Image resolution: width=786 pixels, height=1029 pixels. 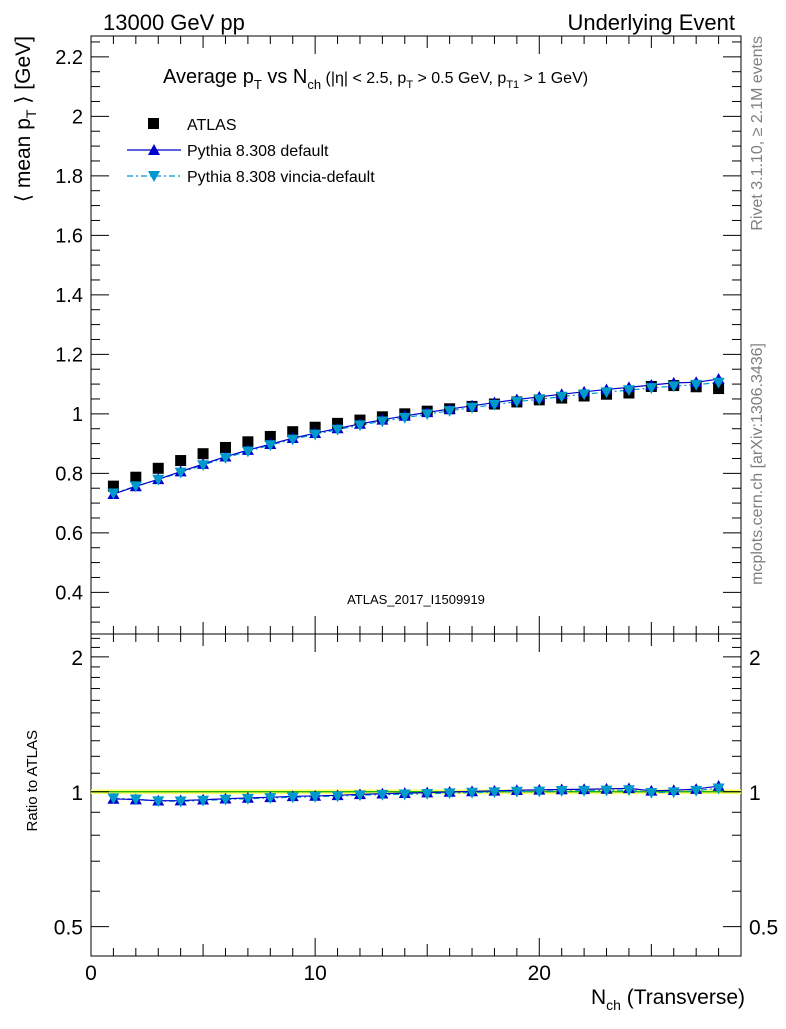 What do you see at coordinates (539, 973) in the screenshot?
I see `x-tick-label: 20` at bounding box center [539, 973].